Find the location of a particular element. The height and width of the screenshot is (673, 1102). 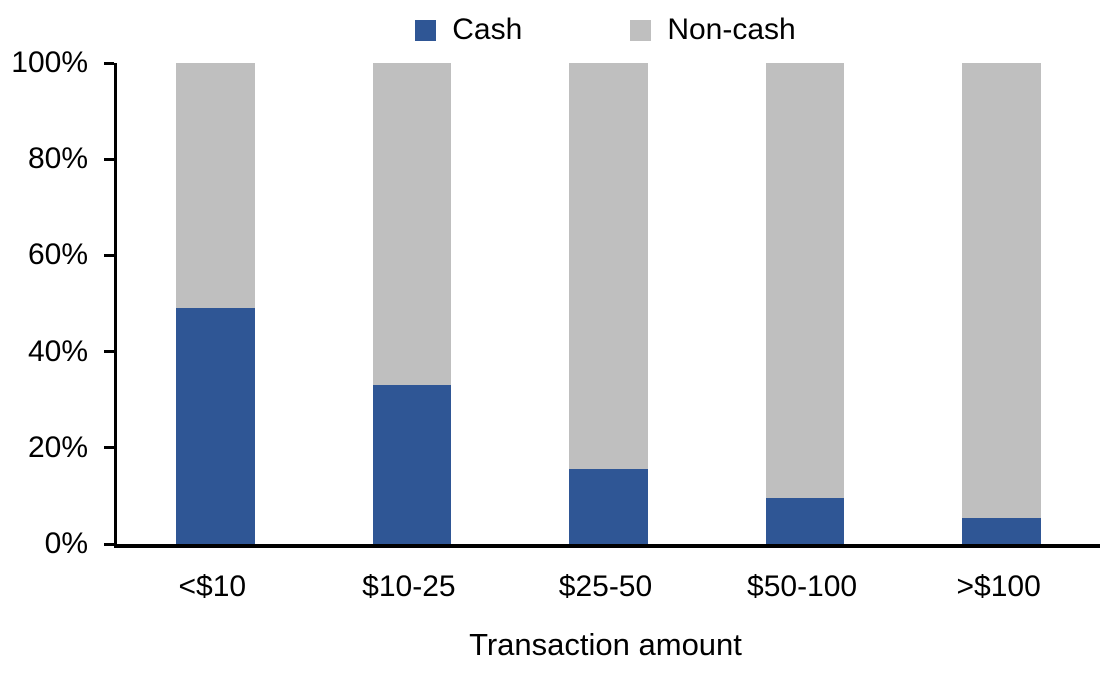

y-tick-label: 80% is located at coordinates (57, 159).